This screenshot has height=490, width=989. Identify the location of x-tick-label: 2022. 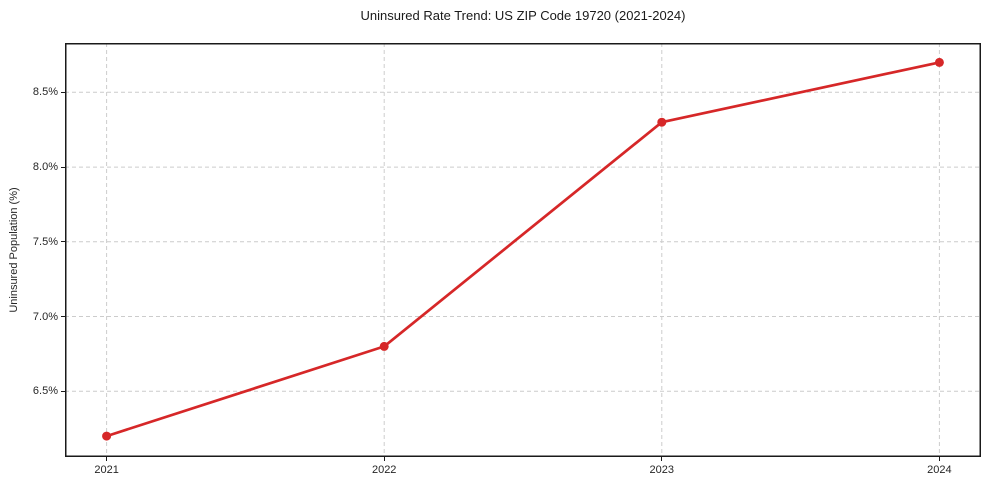
(384, 470).